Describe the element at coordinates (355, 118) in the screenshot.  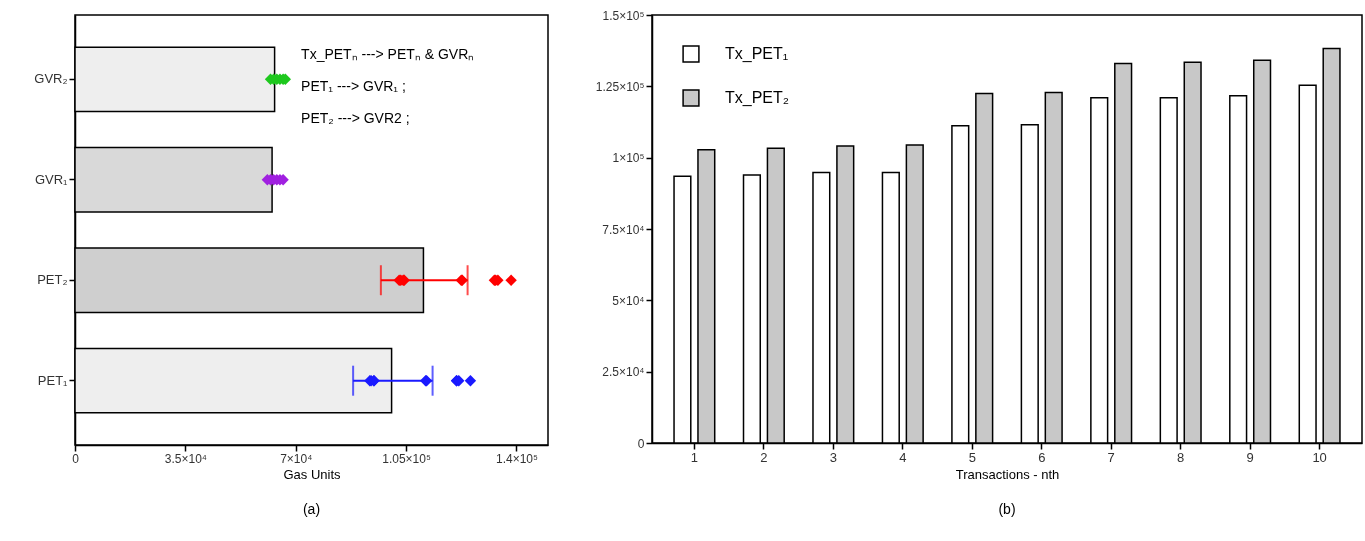
I see `annotation: PET₂ ---> GVR2 ;` at that location.